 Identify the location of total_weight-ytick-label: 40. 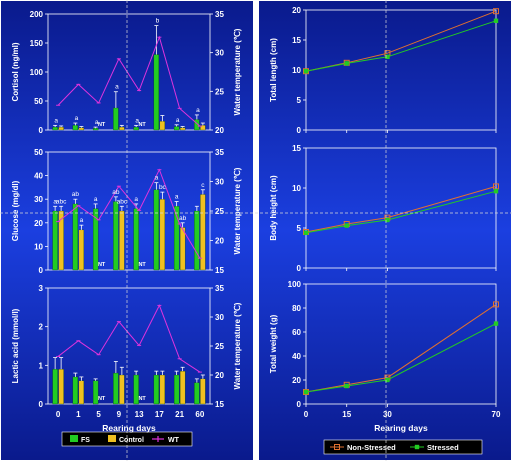
(296, 356).